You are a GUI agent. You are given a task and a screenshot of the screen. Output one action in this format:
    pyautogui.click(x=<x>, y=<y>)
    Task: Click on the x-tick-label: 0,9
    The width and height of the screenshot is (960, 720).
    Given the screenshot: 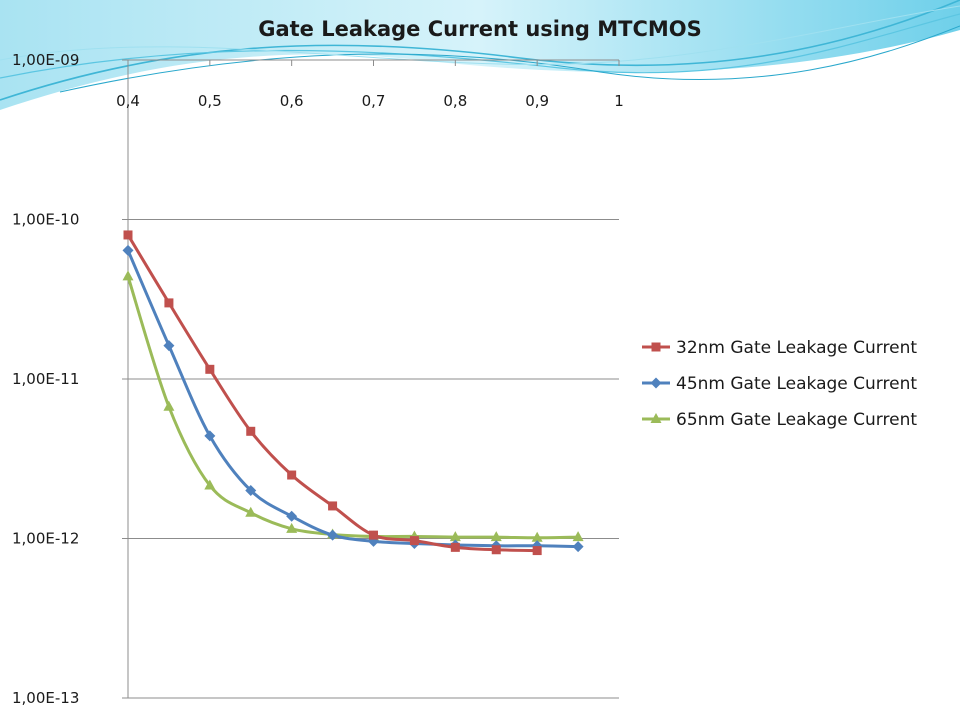 What is the action you would take?
    pyautogui.click(x=537, y=101)
    